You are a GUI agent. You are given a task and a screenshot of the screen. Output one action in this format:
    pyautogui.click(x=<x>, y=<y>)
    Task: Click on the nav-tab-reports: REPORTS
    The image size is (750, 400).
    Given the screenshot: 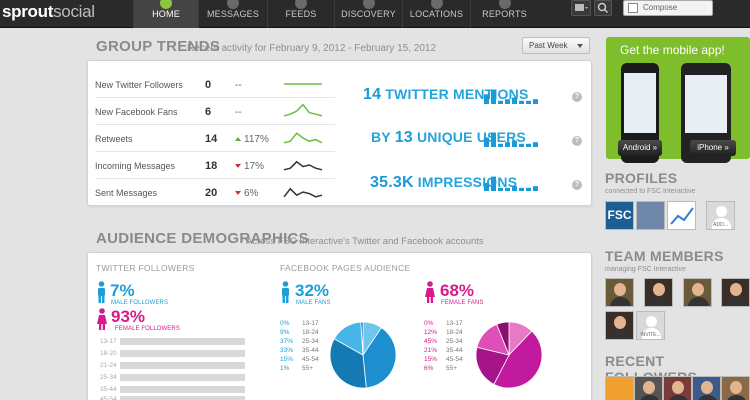 What is the action you would take?
    pyautogui.click(x=504, y=14)
    